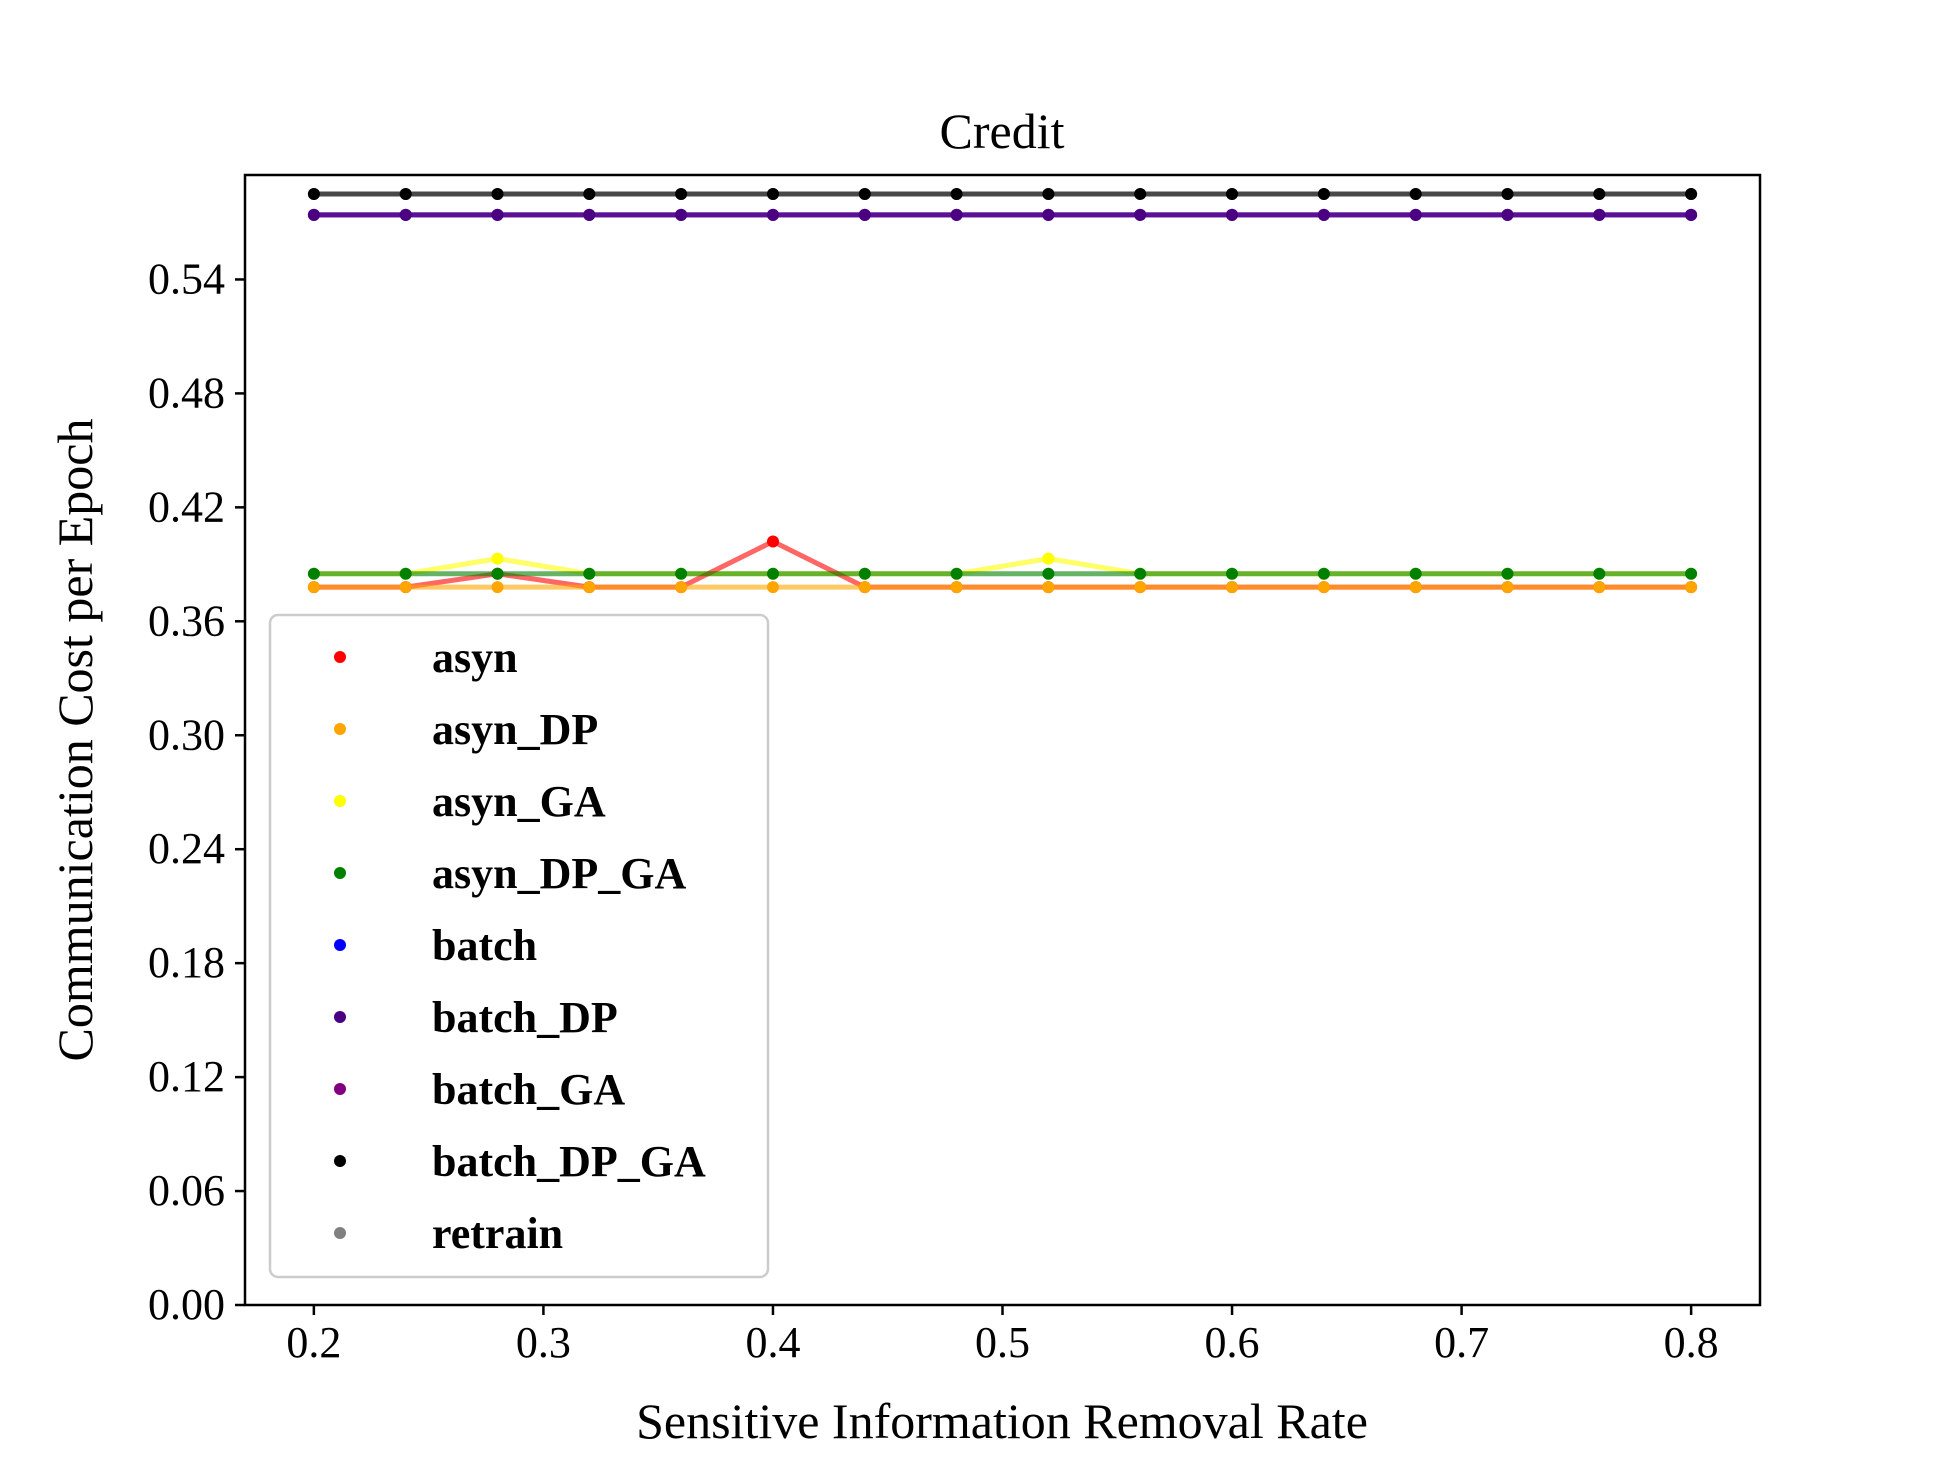  I want to click on legend-item-batch-dp-ga: batch_DP_GA, so click(520, 1161).